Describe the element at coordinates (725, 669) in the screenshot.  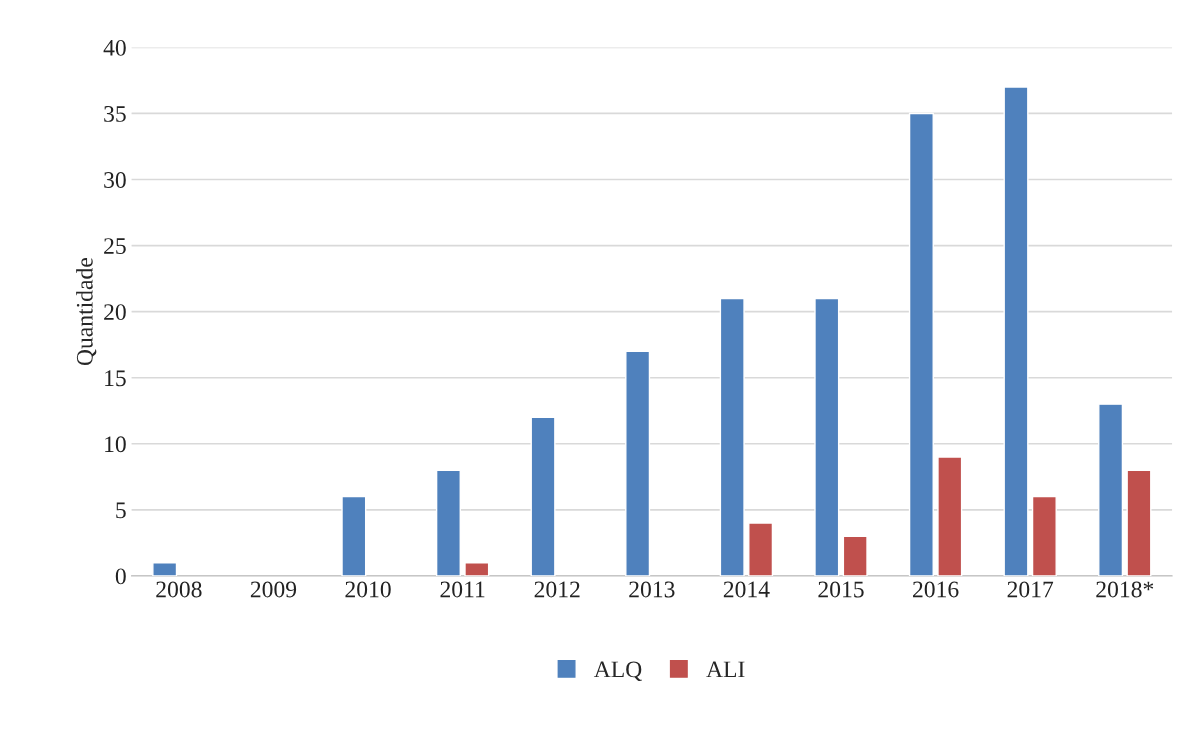
I see `legend-label: ALI` at that location.